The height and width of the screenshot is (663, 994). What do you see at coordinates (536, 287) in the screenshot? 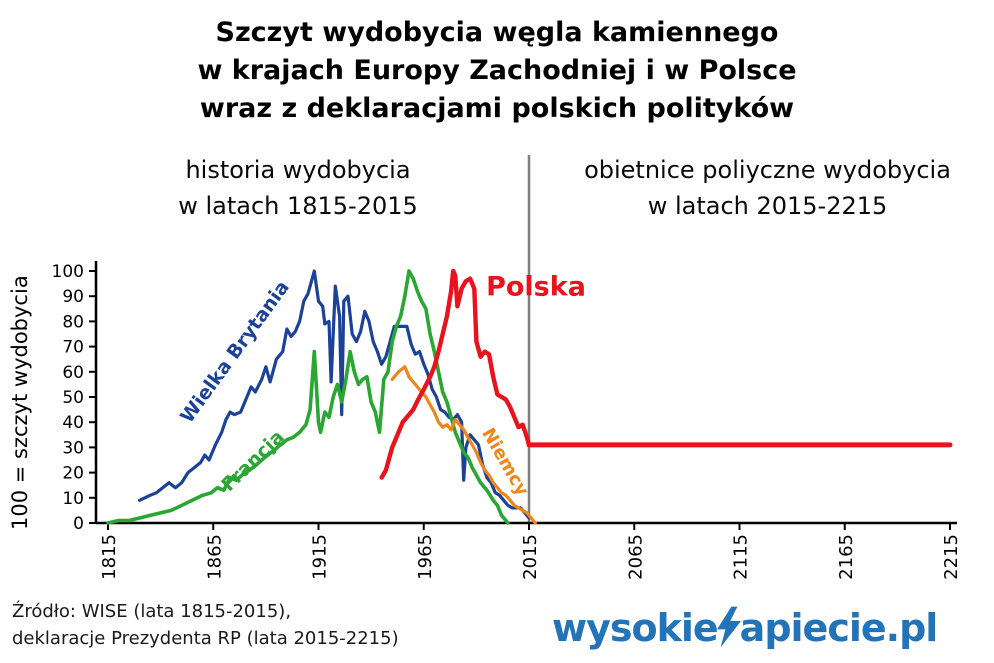
I see `series-label-polska: Polska` at bounding box center [536, 287].